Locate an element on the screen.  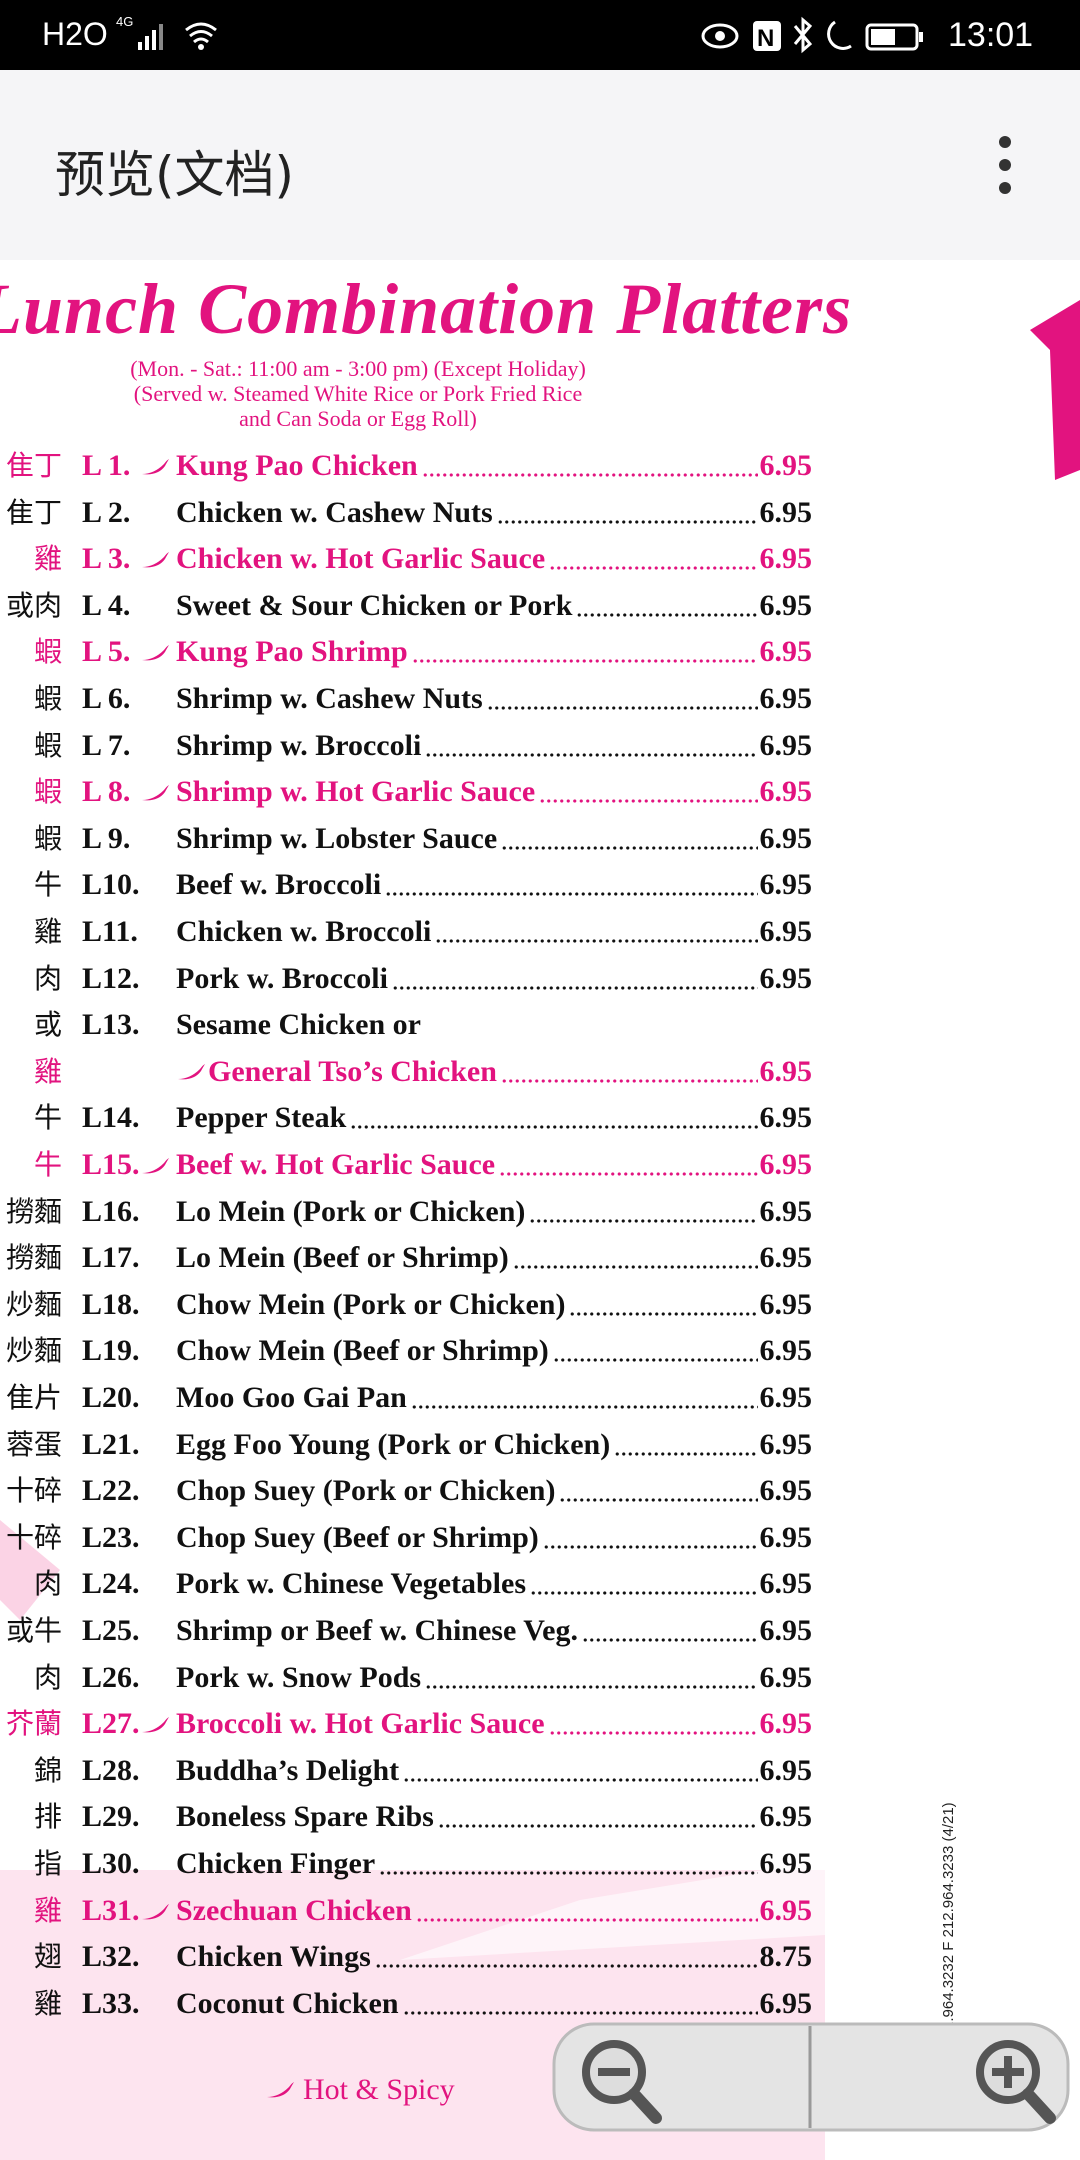
menu-row: 蝦 L 8. Shrimp w. Hot Garlic Sauce 6.95 is located at coordinates (540, 792).